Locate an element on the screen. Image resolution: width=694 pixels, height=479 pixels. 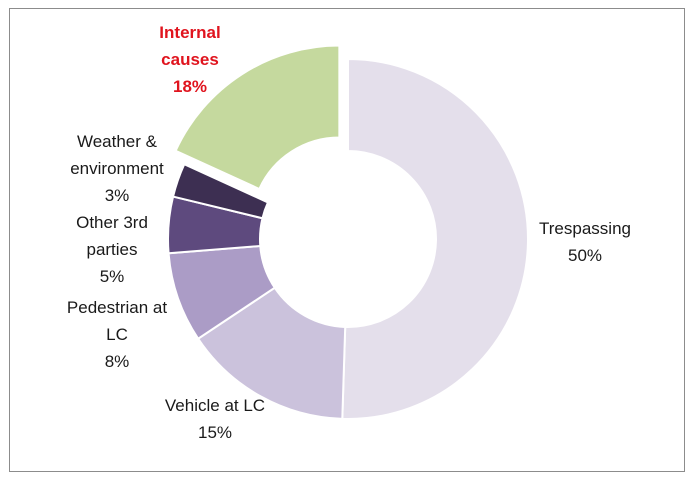
label-line: 50% is located at coordinates (585, 255).